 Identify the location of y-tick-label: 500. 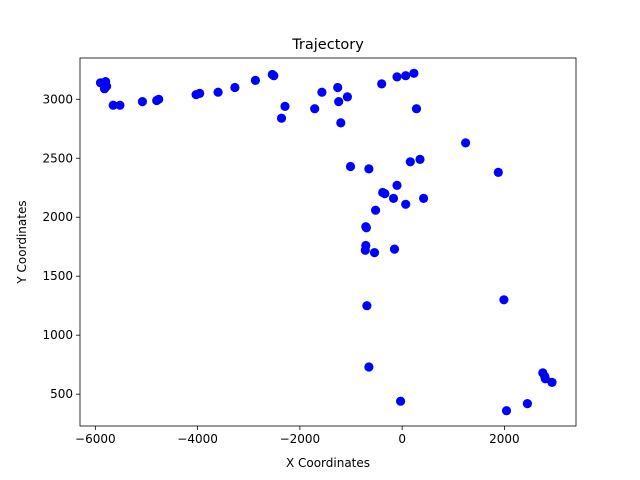
(61, 394).